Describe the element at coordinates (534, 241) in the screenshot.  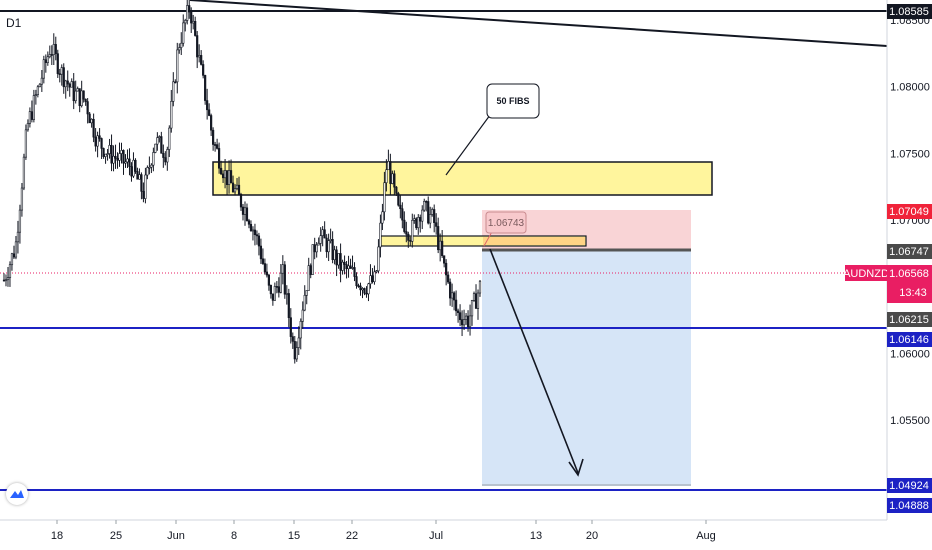
I see `entry-zone-highlight` at that location.